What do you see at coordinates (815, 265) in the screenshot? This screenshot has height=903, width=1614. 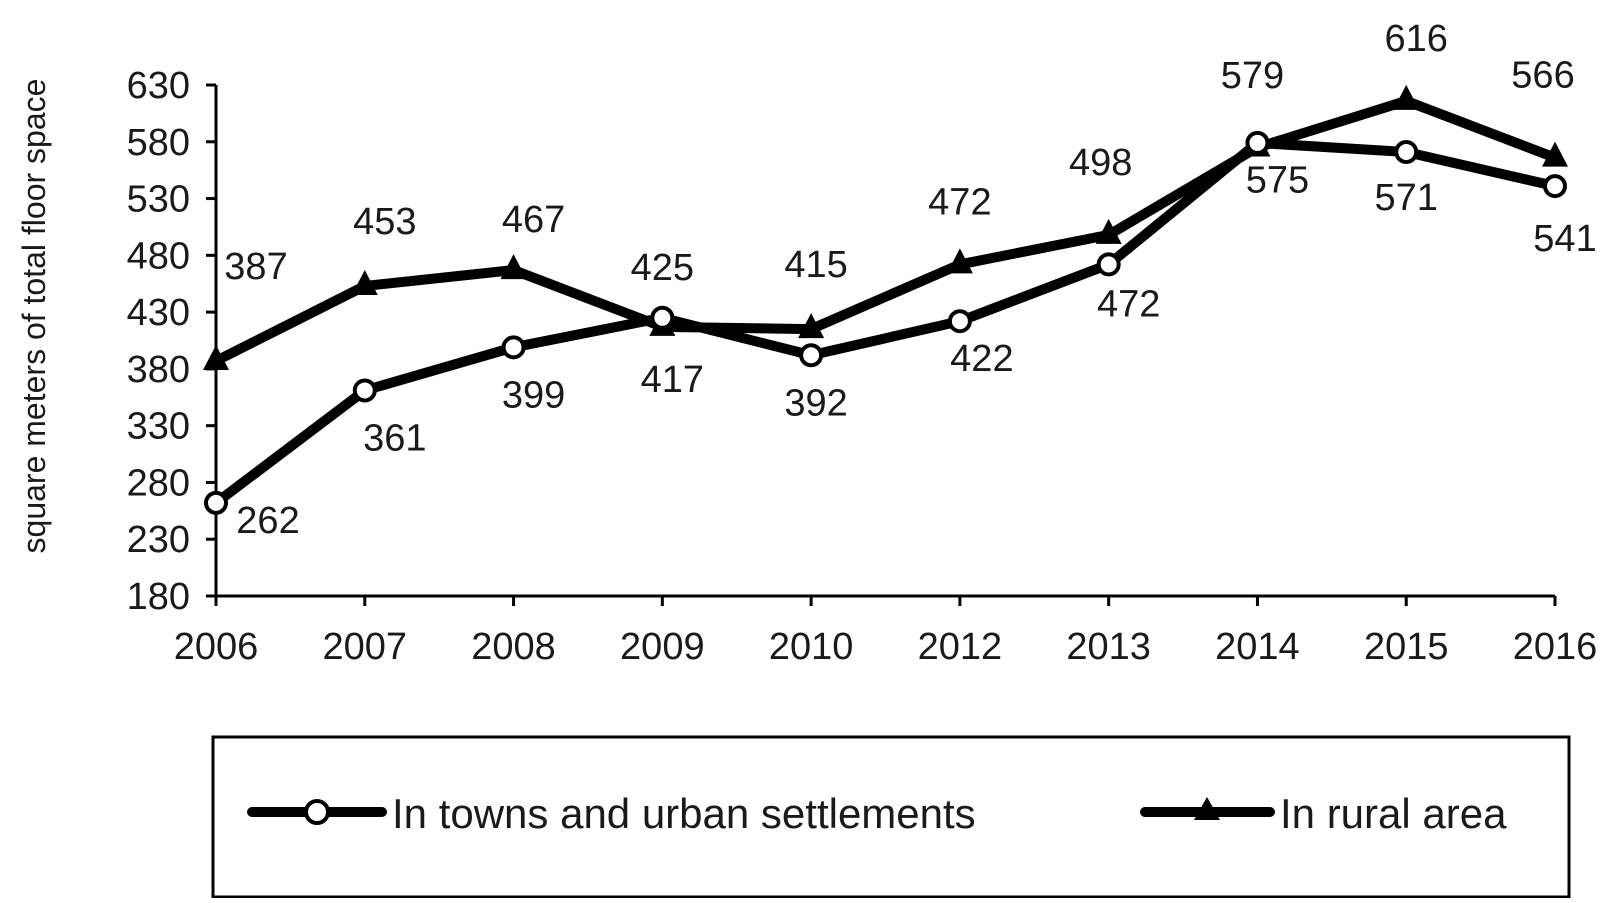 I see `data-label-rural: 415` at bounding box center [815, 265].